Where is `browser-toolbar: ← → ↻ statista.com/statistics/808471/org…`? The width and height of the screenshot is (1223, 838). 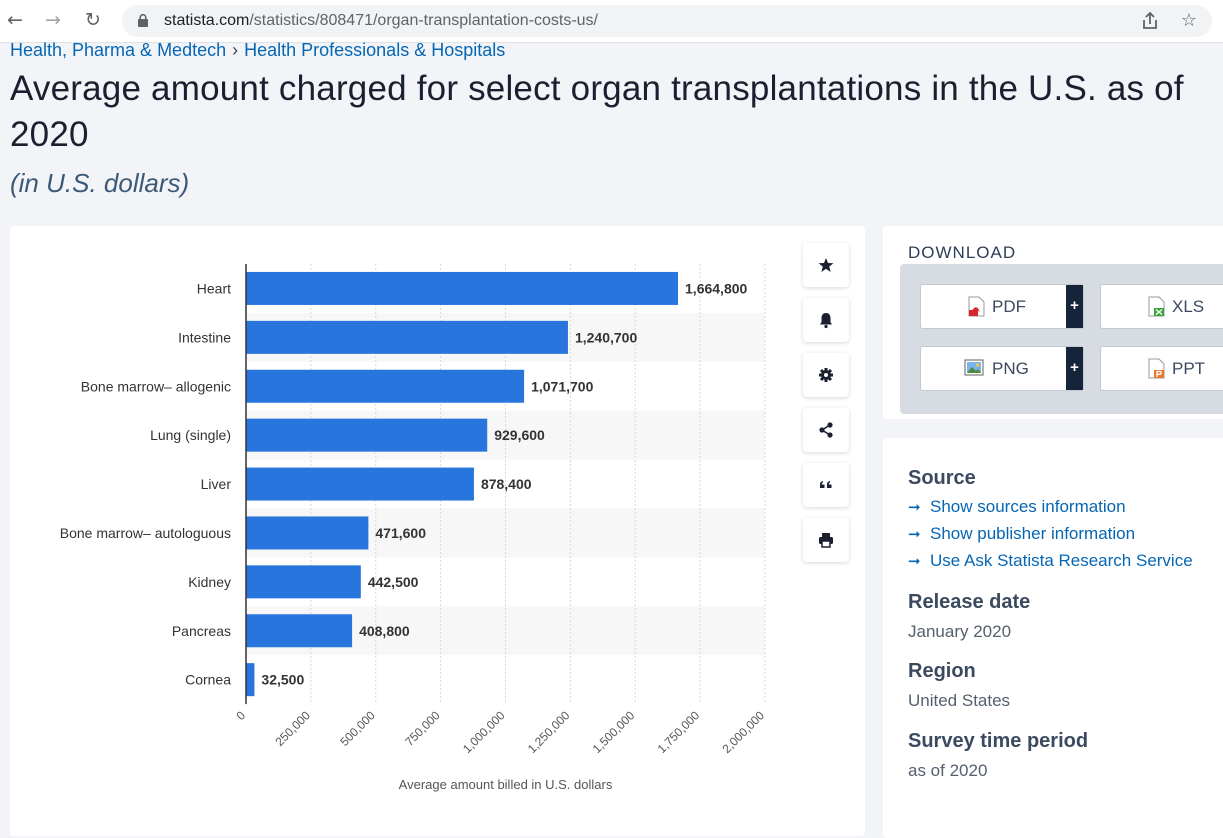 browser-toolbar: ← → ↻ statista.com/statistics/808471/org… is located at coordinates (611, 21).